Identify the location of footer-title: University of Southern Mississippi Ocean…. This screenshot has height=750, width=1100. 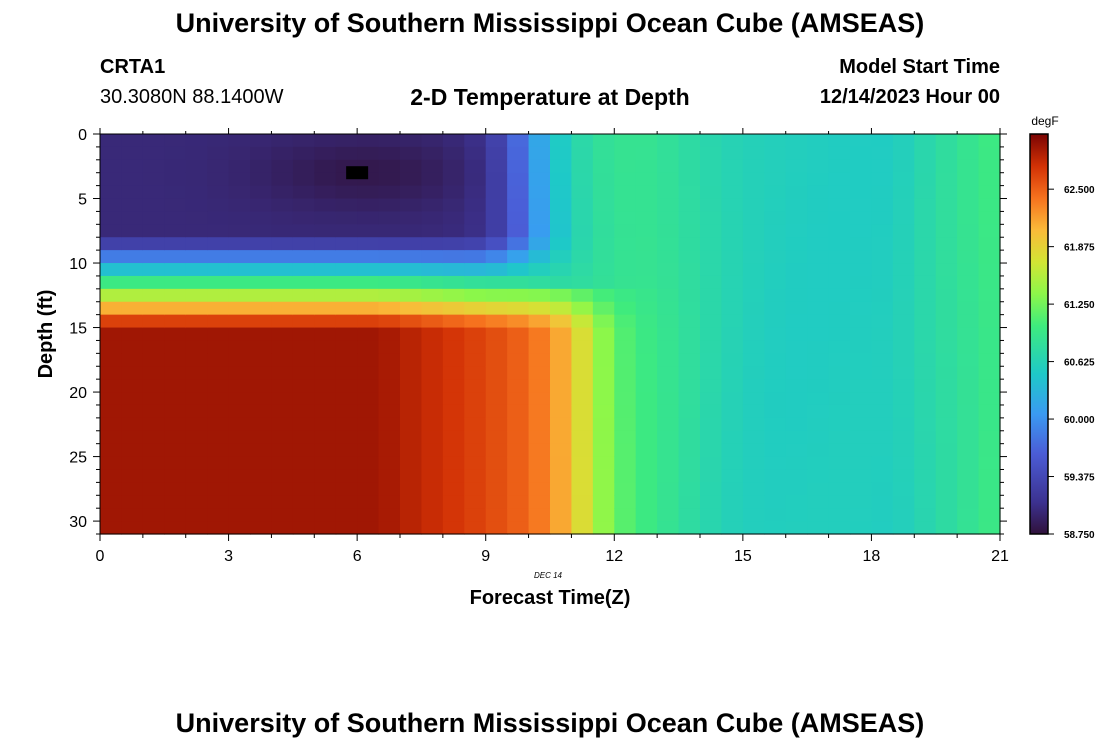
(550, 723).